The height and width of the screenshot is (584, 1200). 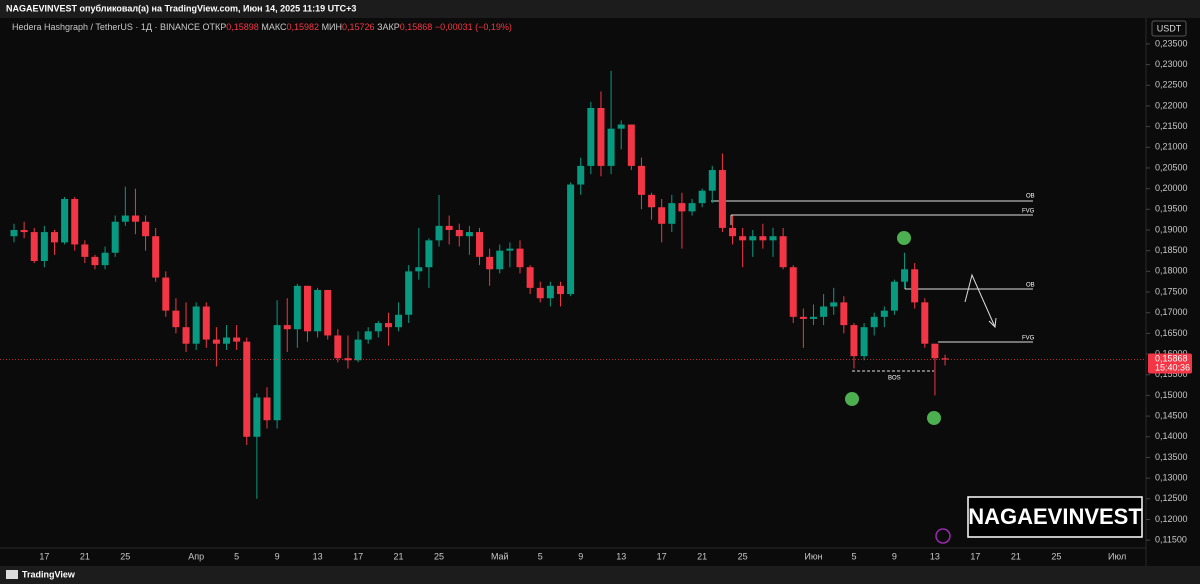 What do you see at coordinates (416, 27) in the screenshot?
I see `legend-value: 0,15868` at bounding box center [416, 27].